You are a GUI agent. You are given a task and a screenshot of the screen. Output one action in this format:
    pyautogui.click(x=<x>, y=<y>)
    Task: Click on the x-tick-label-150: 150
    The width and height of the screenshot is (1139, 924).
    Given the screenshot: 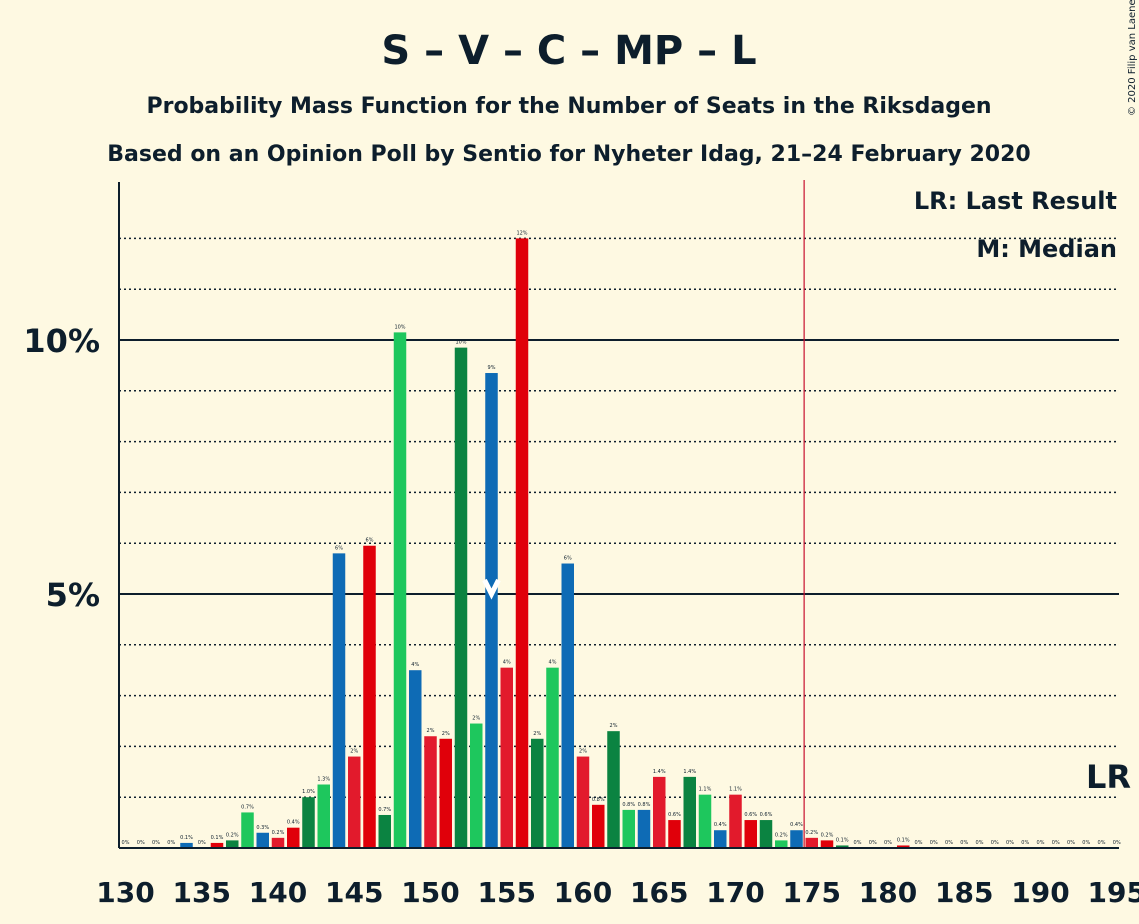 What is the action you would take?
    pyautogui.click(x=430, y=892)
    